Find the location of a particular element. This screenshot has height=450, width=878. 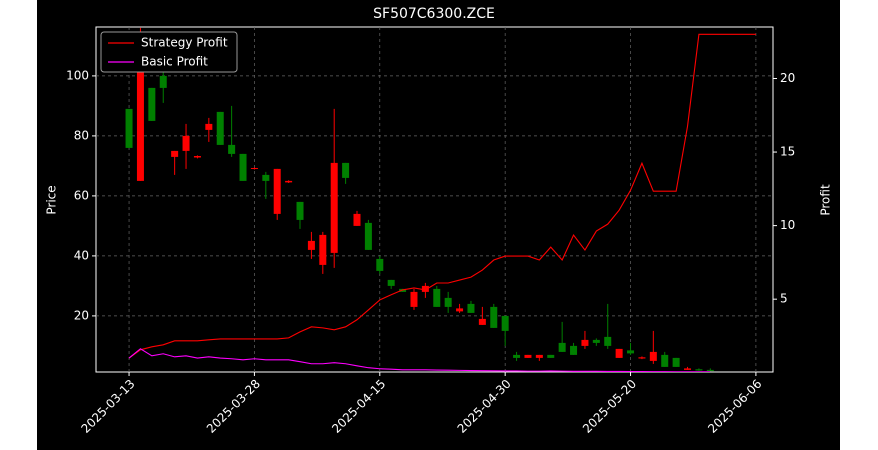

legend-label: Basic Profit is located at coordinates (174, 62).